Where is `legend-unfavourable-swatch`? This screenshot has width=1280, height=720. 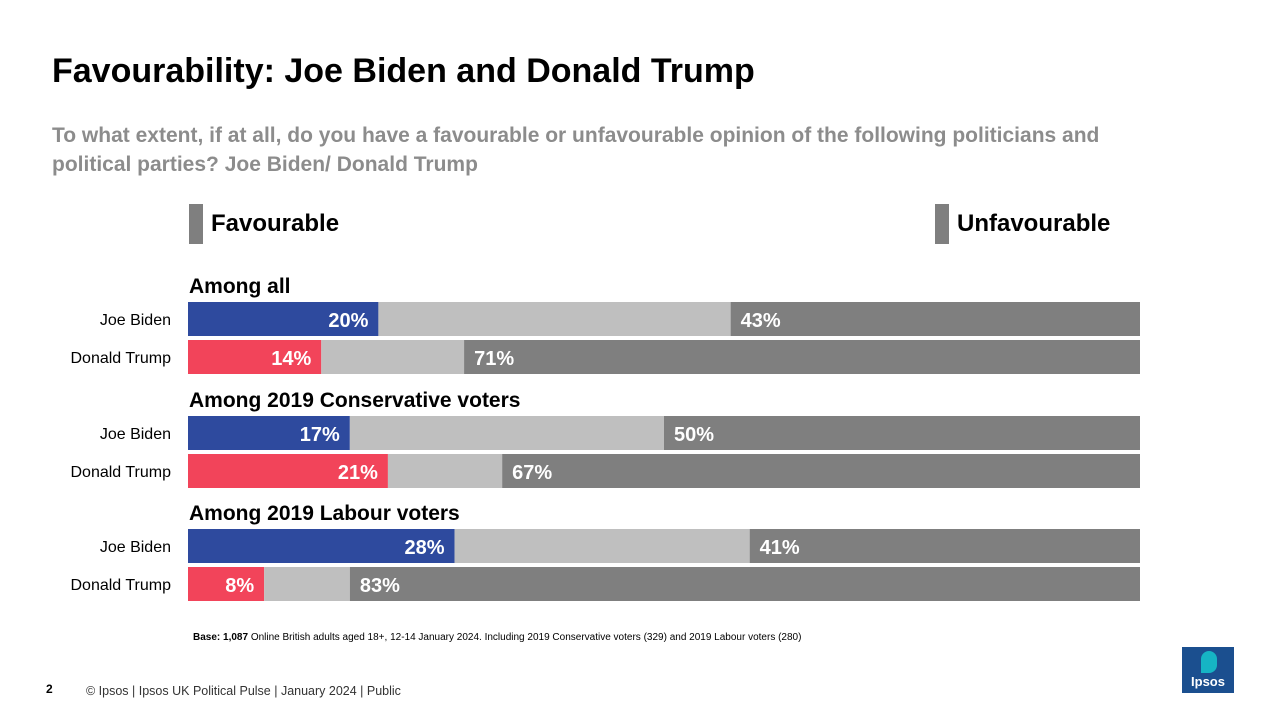
legend-unfavourable-swatch is located at coordinates (942, 224).